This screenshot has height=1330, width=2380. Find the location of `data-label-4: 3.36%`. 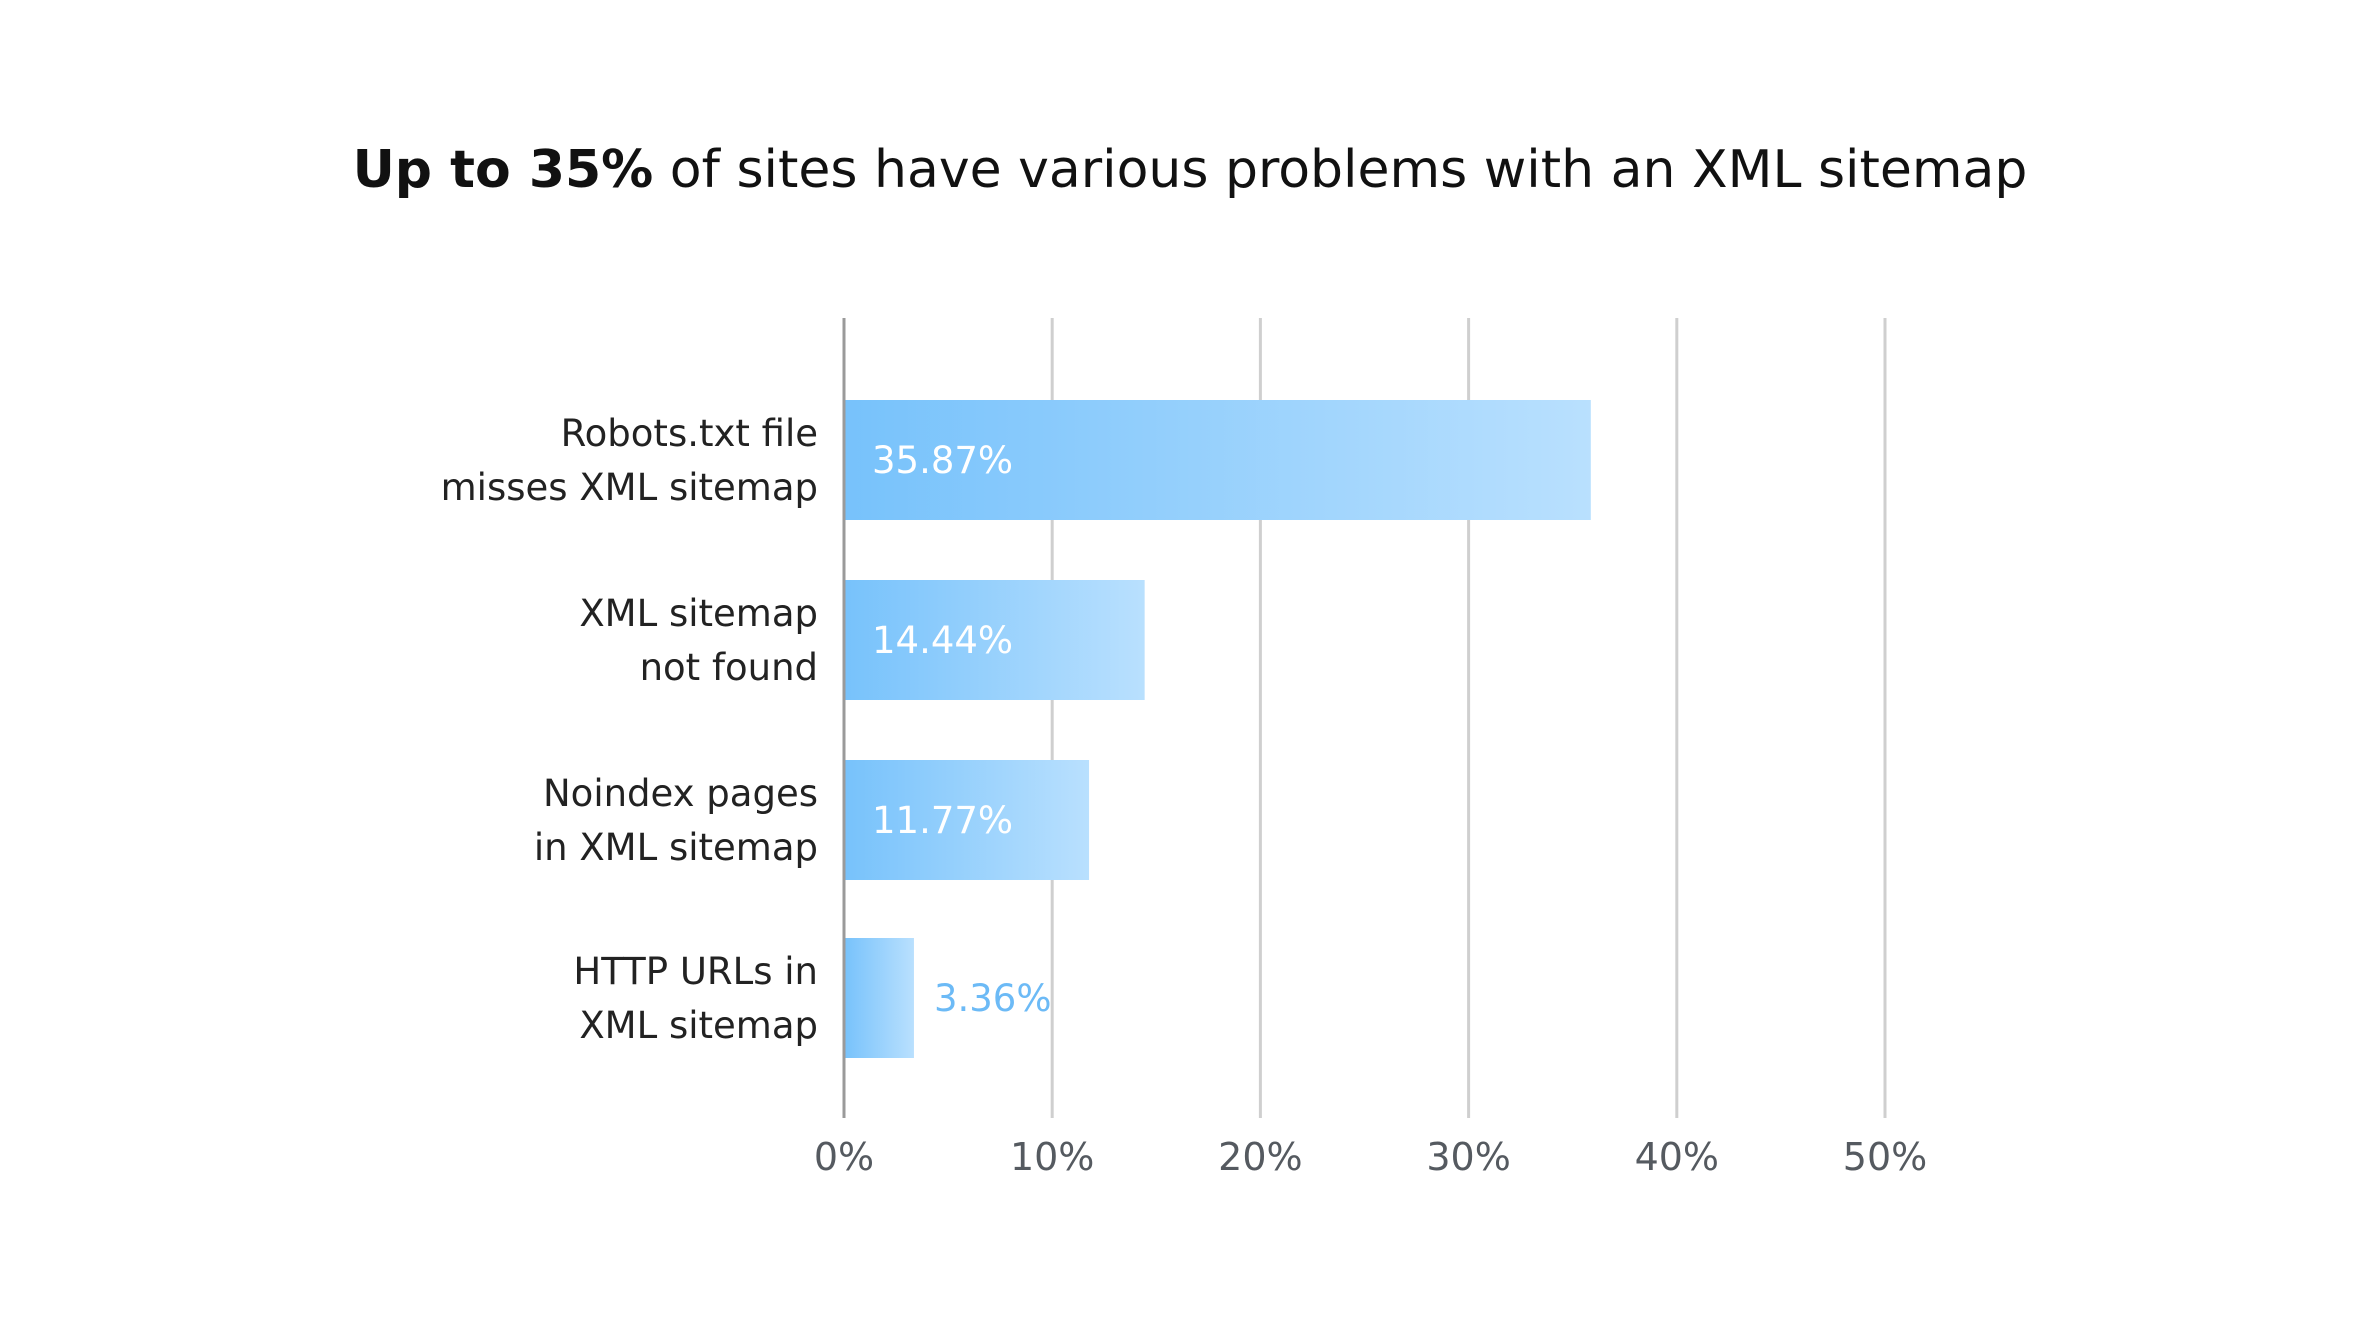

data-label-4: 3.36% is located at coordinates (993, 998).